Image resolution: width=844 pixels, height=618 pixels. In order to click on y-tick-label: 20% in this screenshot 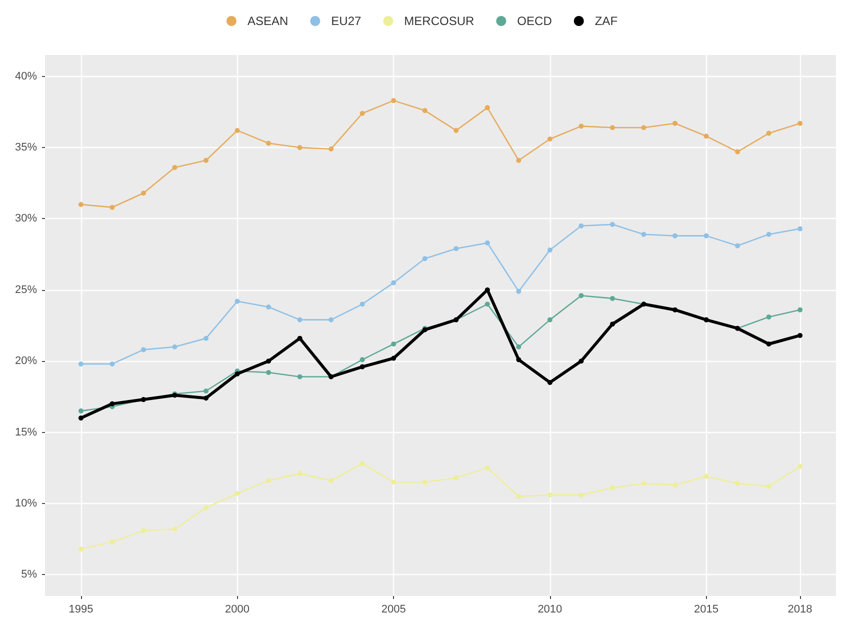, I will do `click(26, 361)`.